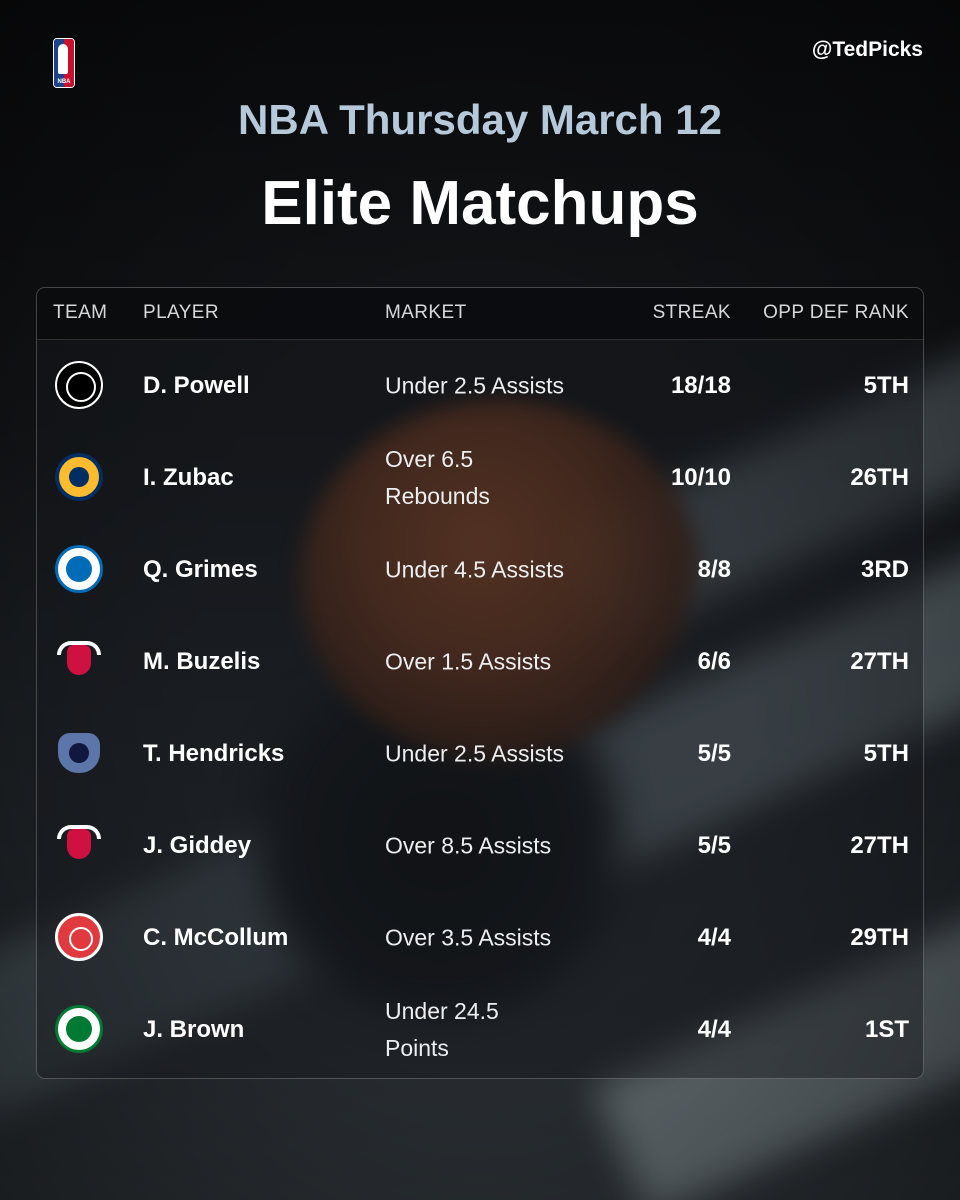 Image resolution: width=960 pixels, height=1200 pixels. I want to click on column-header-market: MARKET, so click(426, 312).